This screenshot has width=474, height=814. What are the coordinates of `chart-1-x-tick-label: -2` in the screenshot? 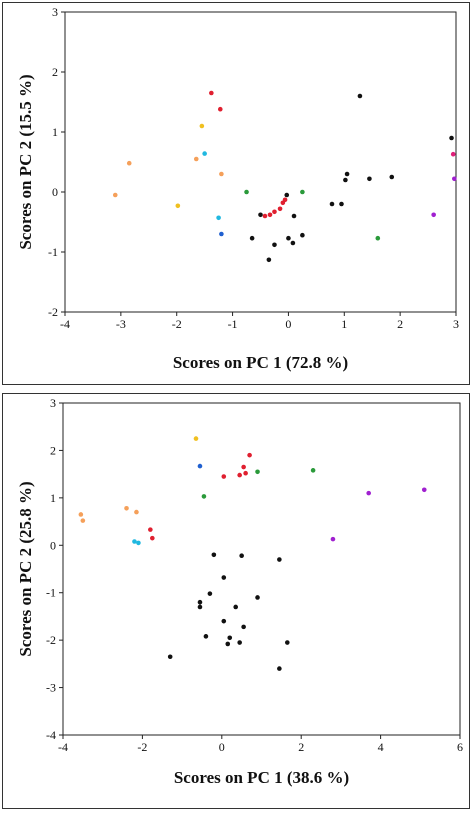 It's located at (177, 324).